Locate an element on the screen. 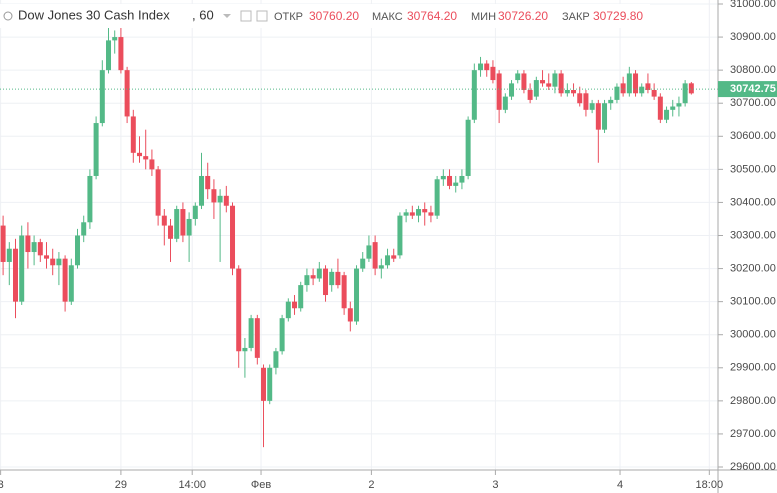  y-tick-label: 29900.00 is located at coordinates (753, 368).